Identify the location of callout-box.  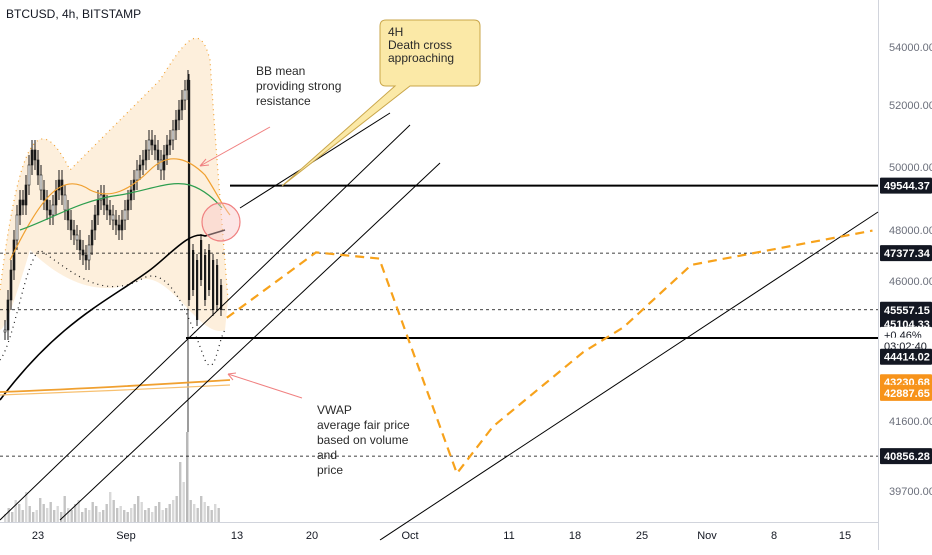
(381, 103).